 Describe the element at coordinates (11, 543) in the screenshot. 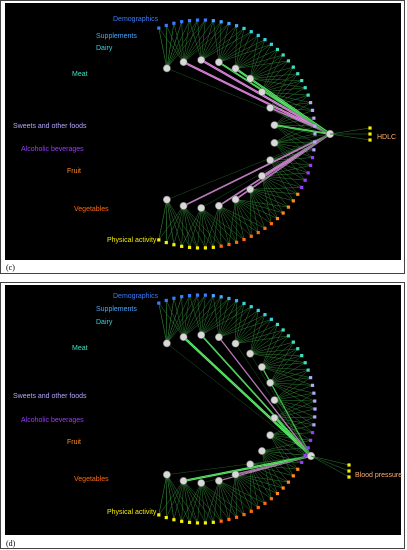

I see `caption-d: (d)` at that location.